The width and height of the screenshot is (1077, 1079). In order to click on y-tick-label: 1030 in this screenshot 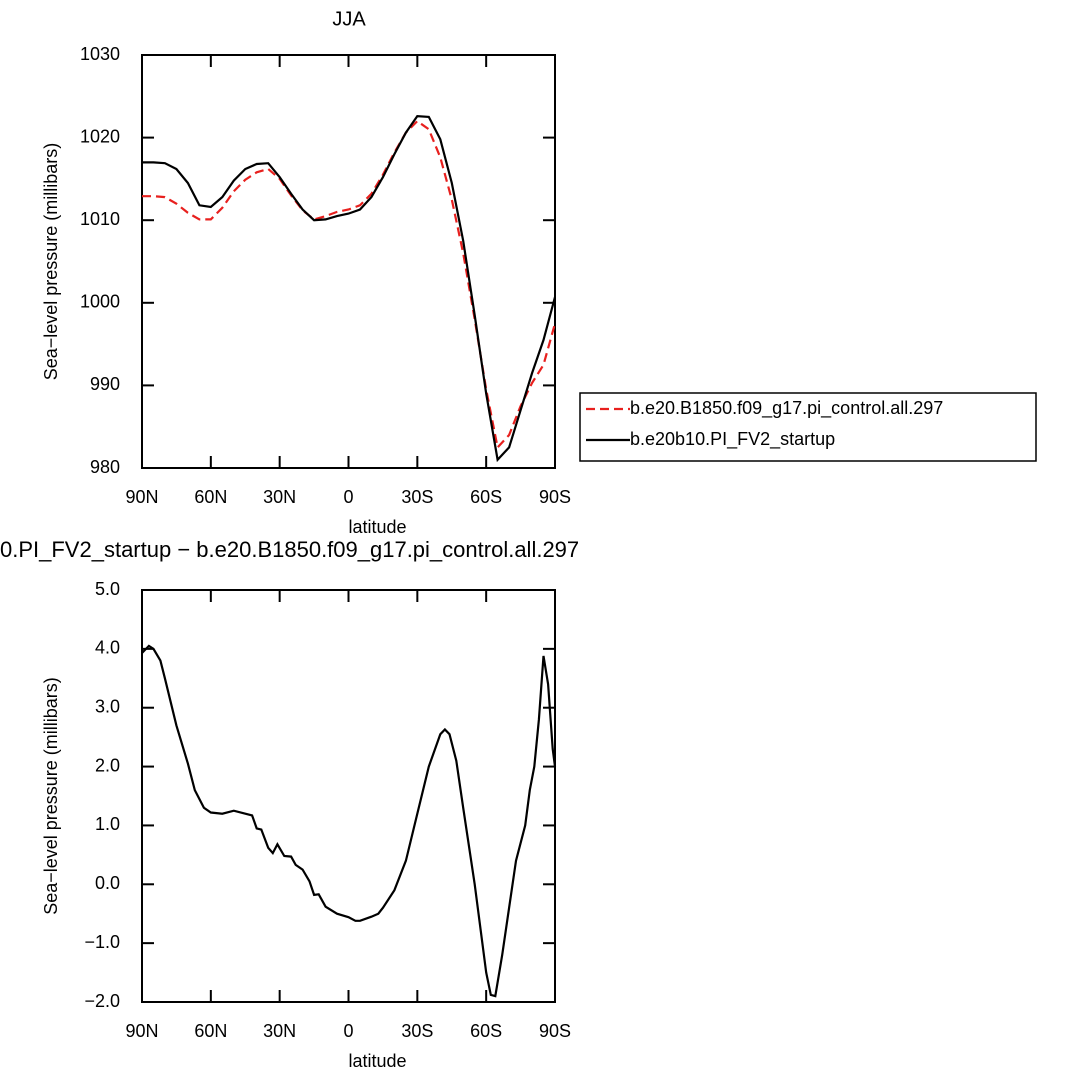, I will do `click(100, 54)`.